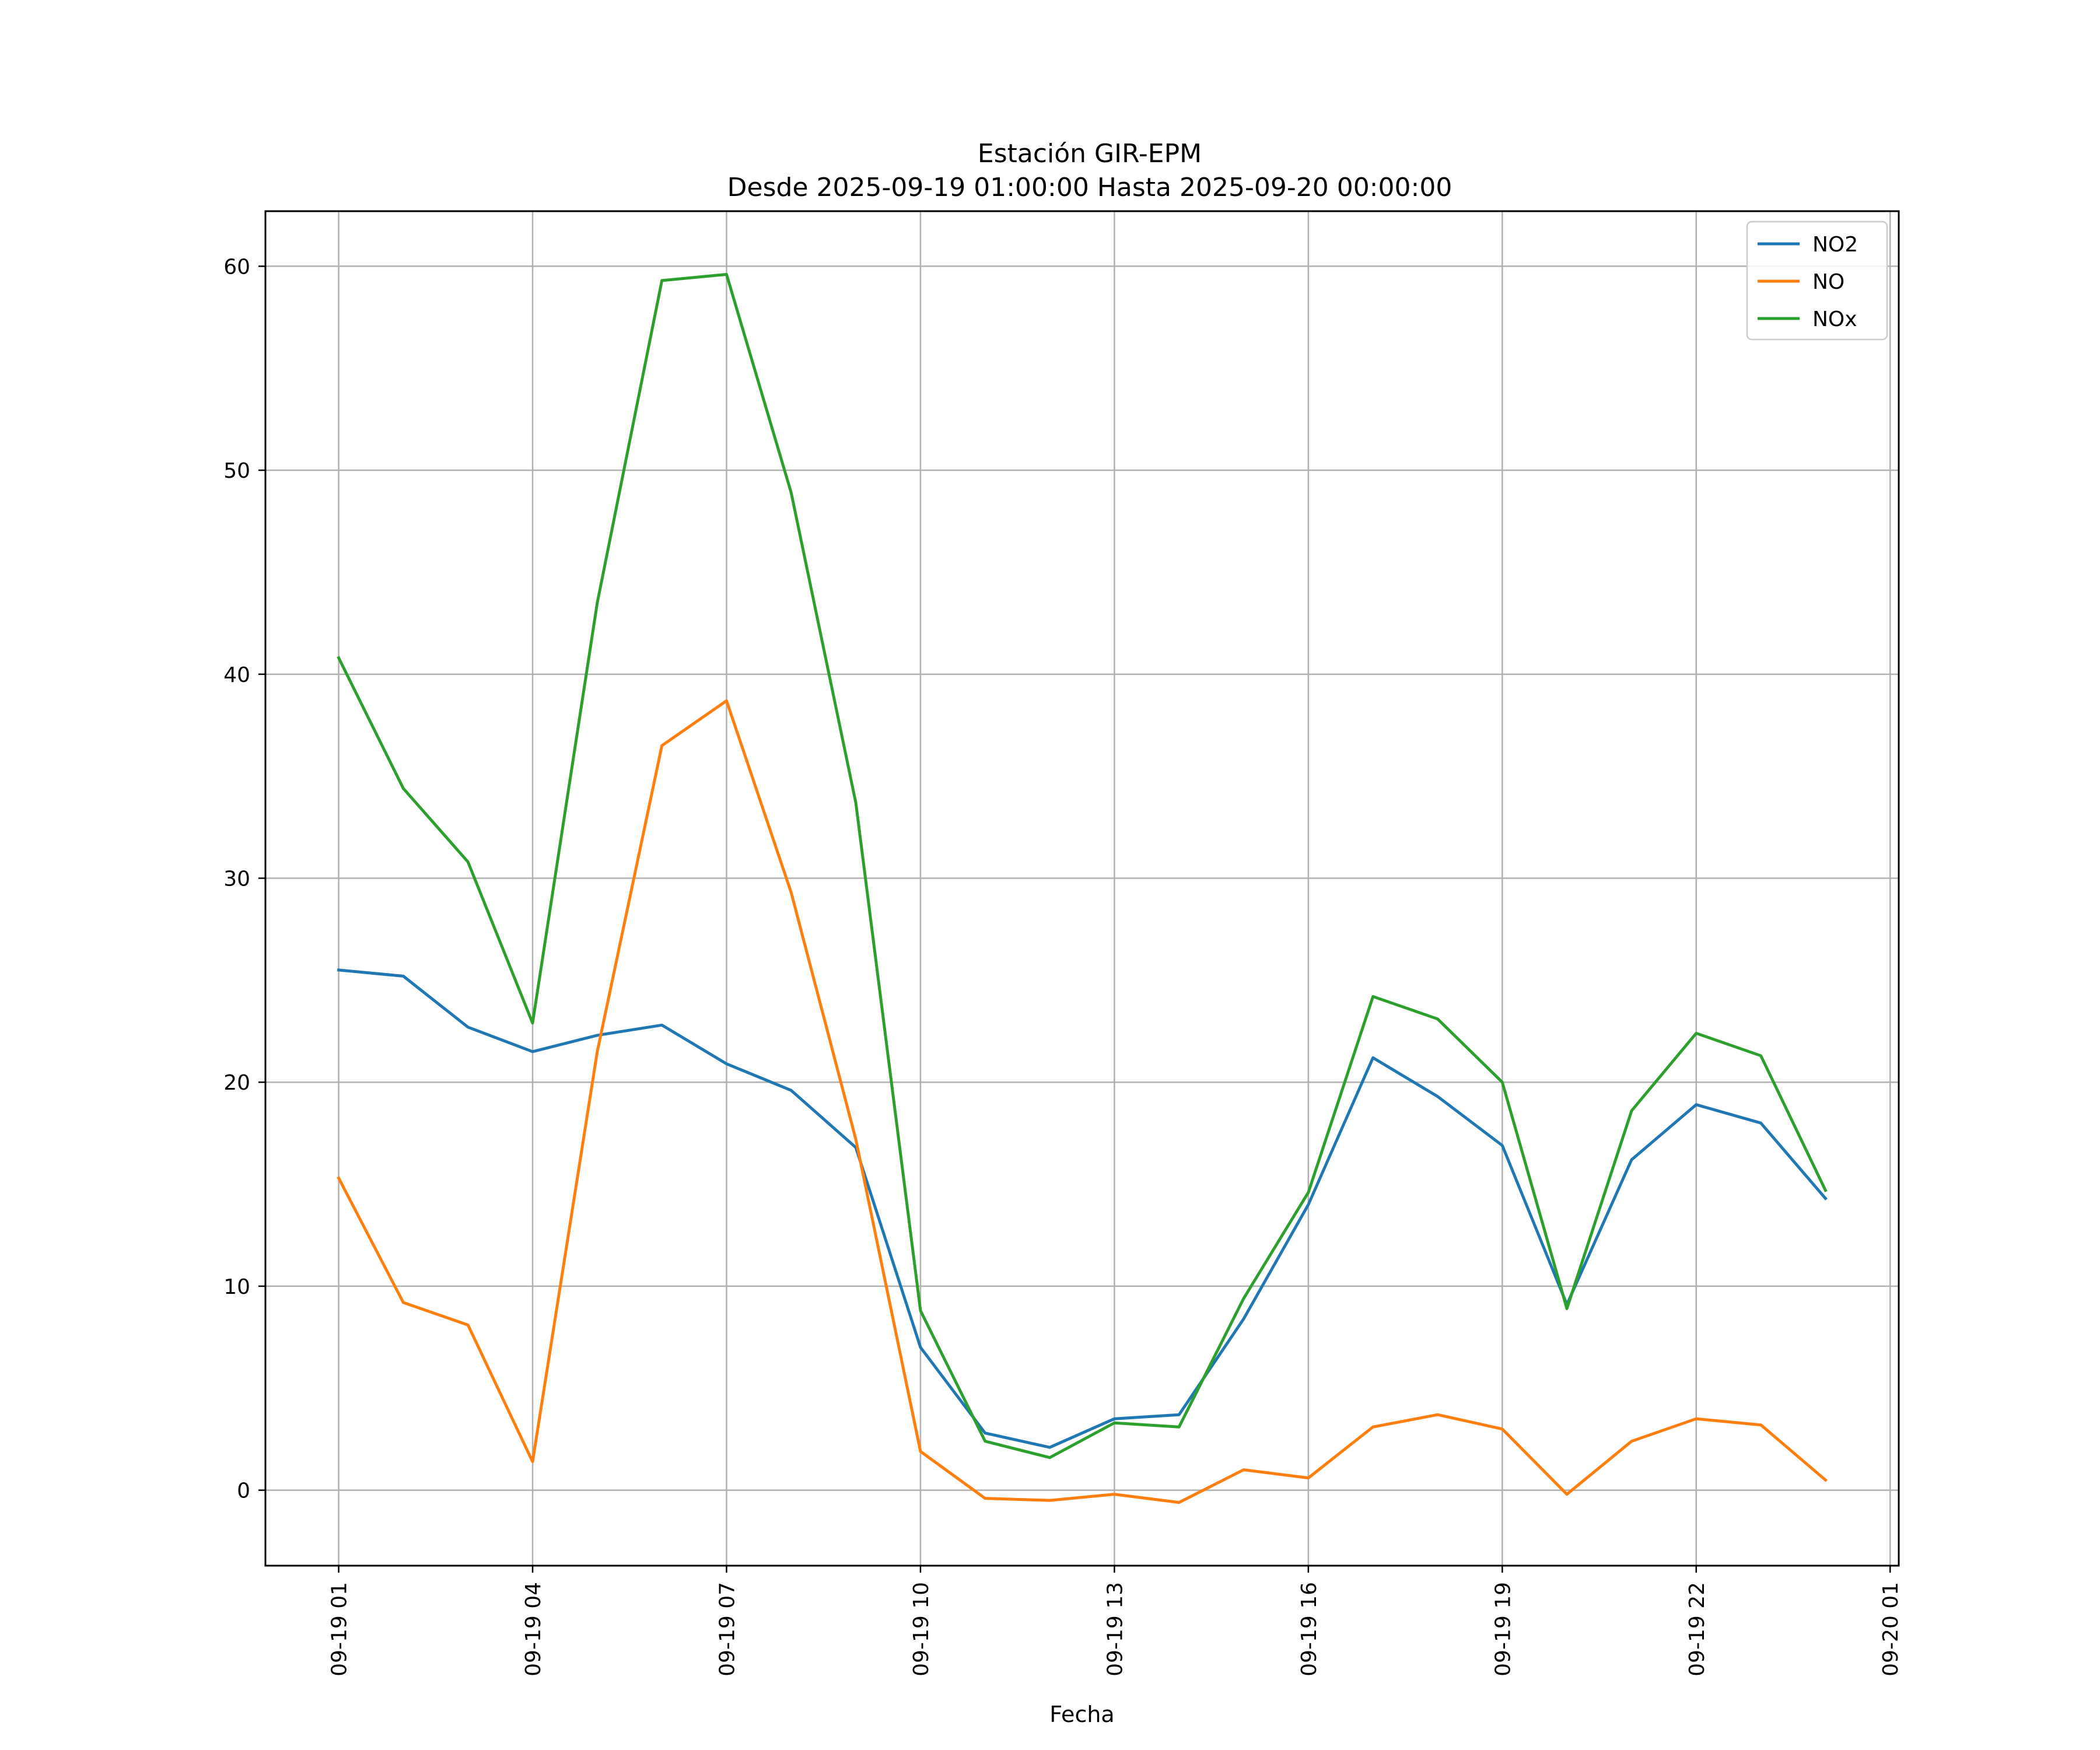 This screenshot has height=1750, width=2100. I want to click on legend-label: NO, so click(1828, 282).